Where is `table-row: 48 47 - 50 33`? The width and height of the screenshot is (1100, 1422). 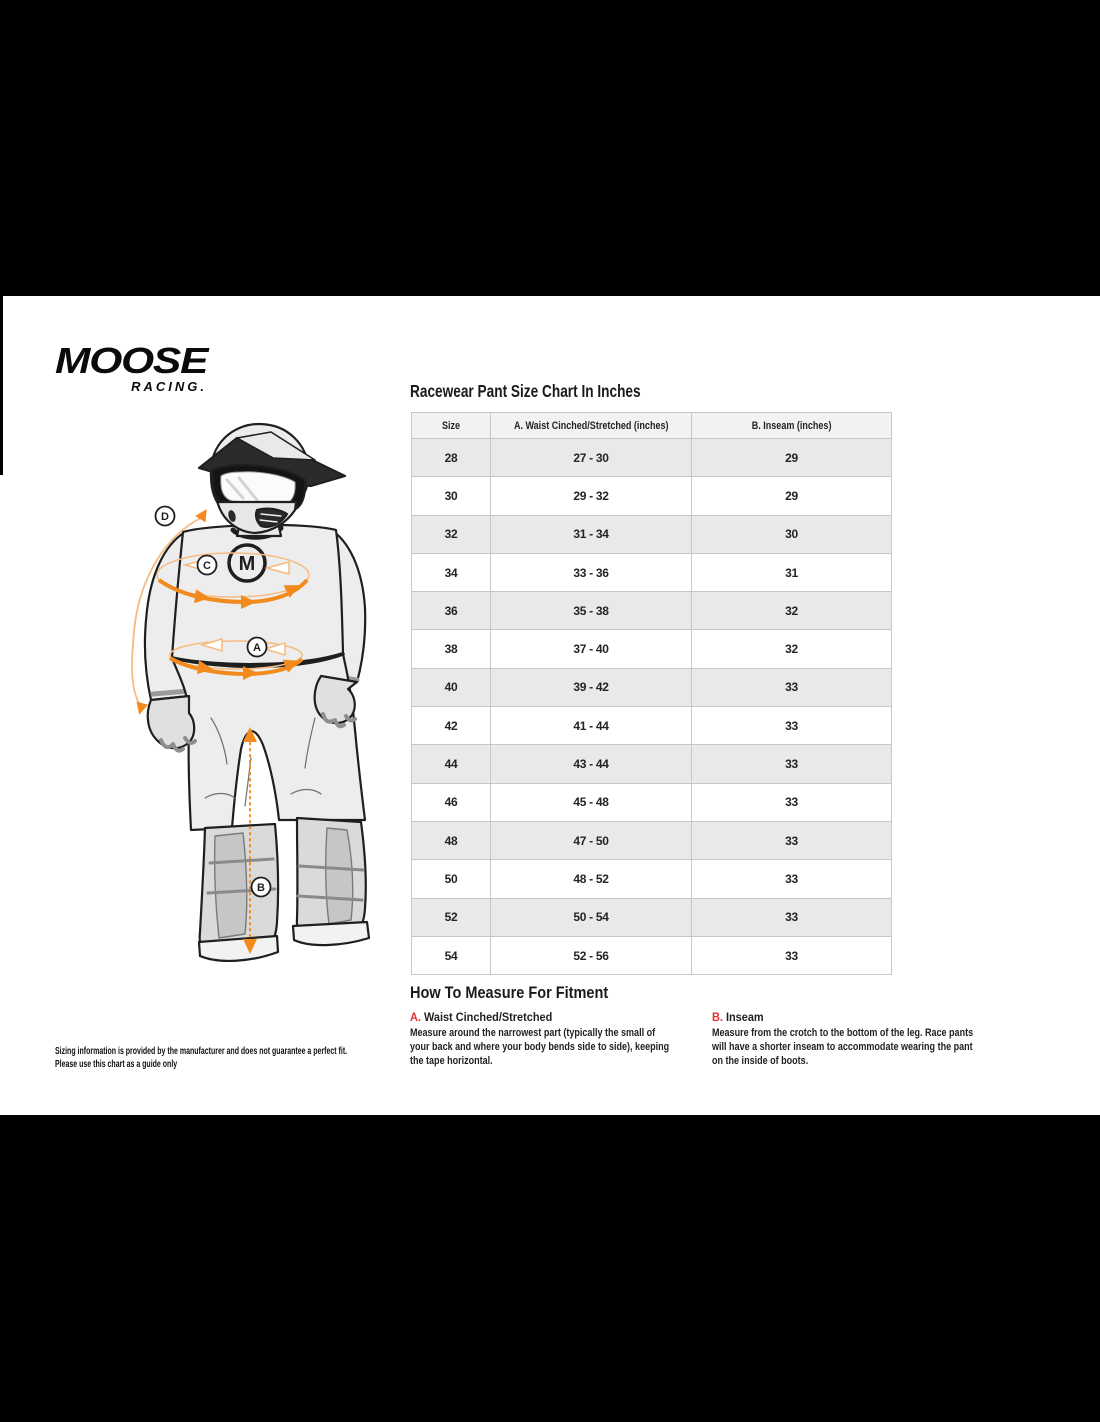
table-row: 48 47 - 50 33 is located at coordinates (651, 840).